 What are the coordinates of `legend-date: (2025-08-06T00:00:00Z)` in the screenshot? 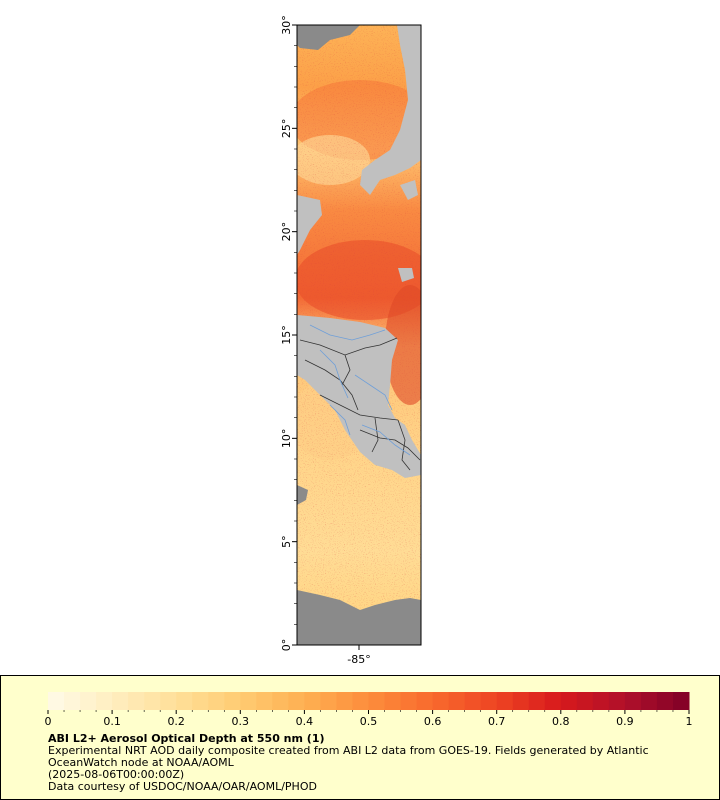 It's located at (116, 774).